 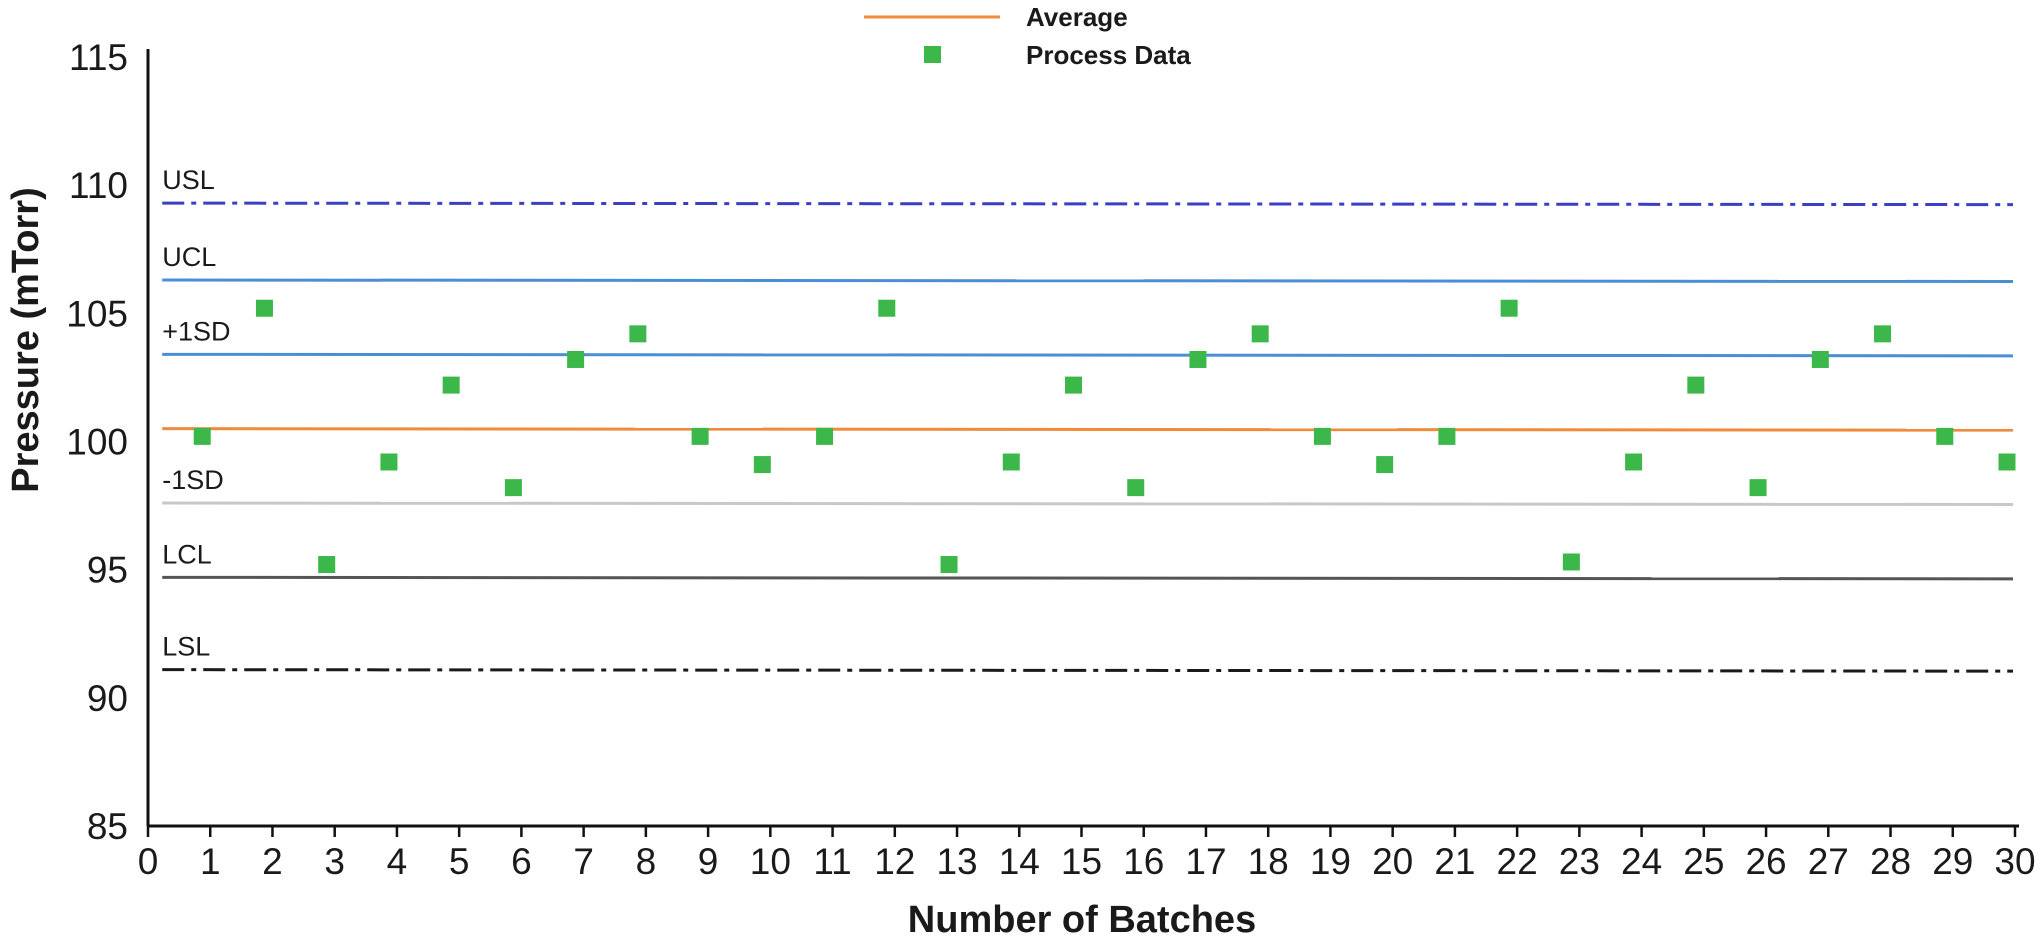 I want to click on plus-1sd-line, so click(x=1088, y=355).